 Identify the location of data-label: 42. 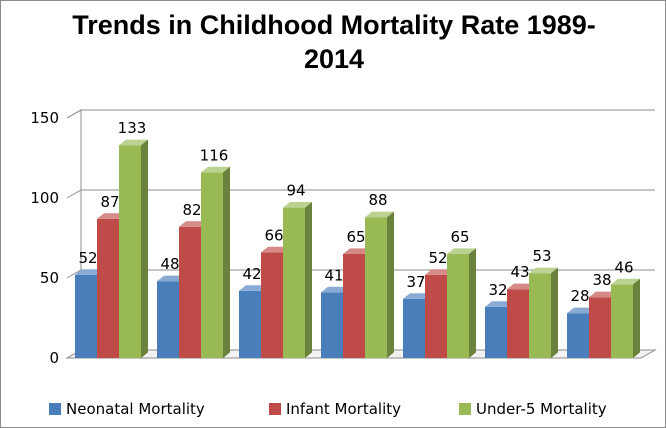
(251, 274).